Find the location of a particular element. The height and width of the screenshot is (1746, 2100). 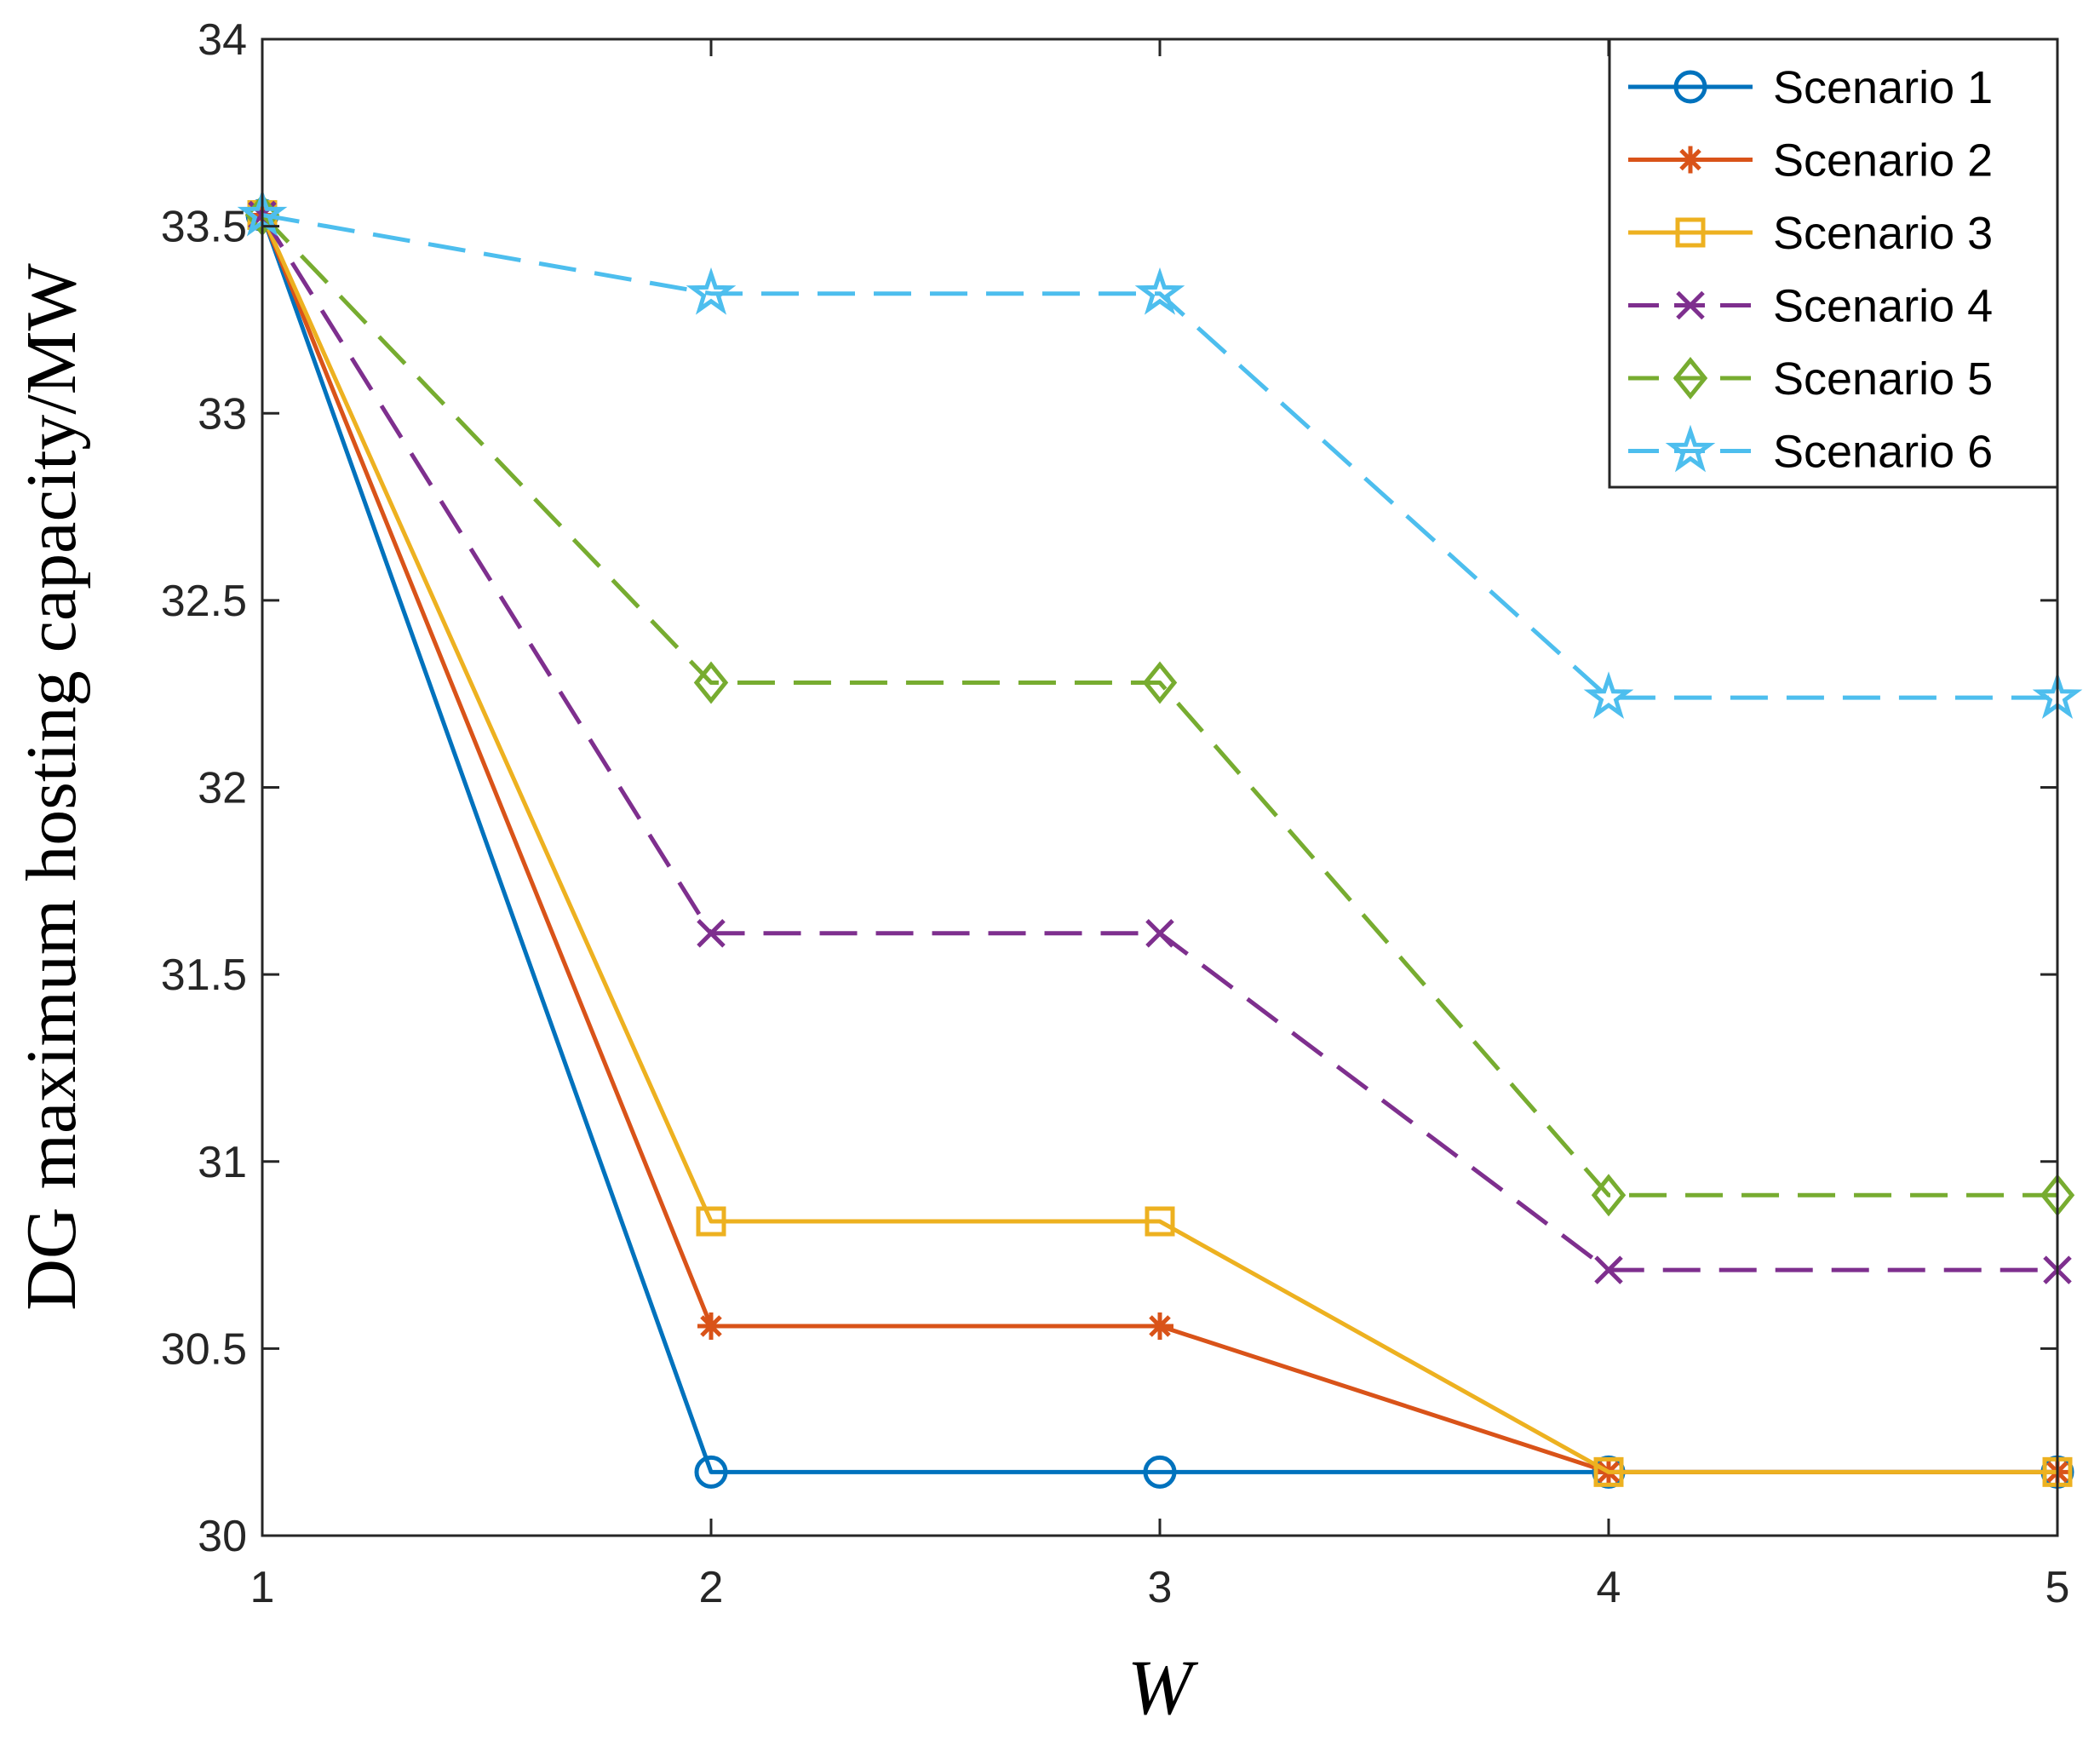

legend-label-3: Scenario 3 is located at coordinates (1883, 233).